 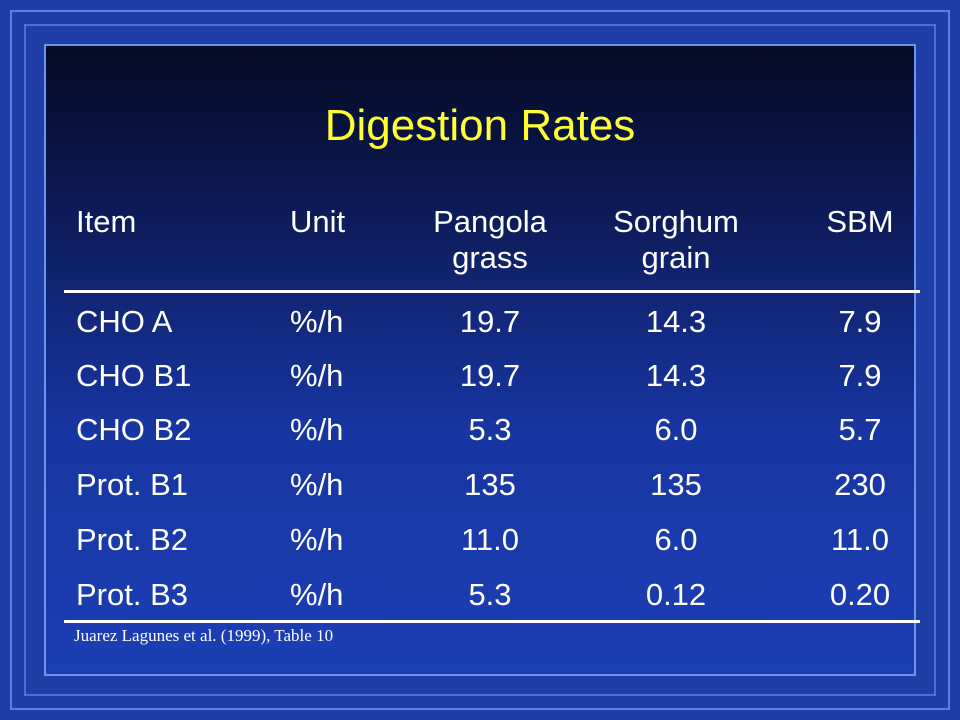 I want to click on cell-pangola: 135, so click(x=490, y=484).